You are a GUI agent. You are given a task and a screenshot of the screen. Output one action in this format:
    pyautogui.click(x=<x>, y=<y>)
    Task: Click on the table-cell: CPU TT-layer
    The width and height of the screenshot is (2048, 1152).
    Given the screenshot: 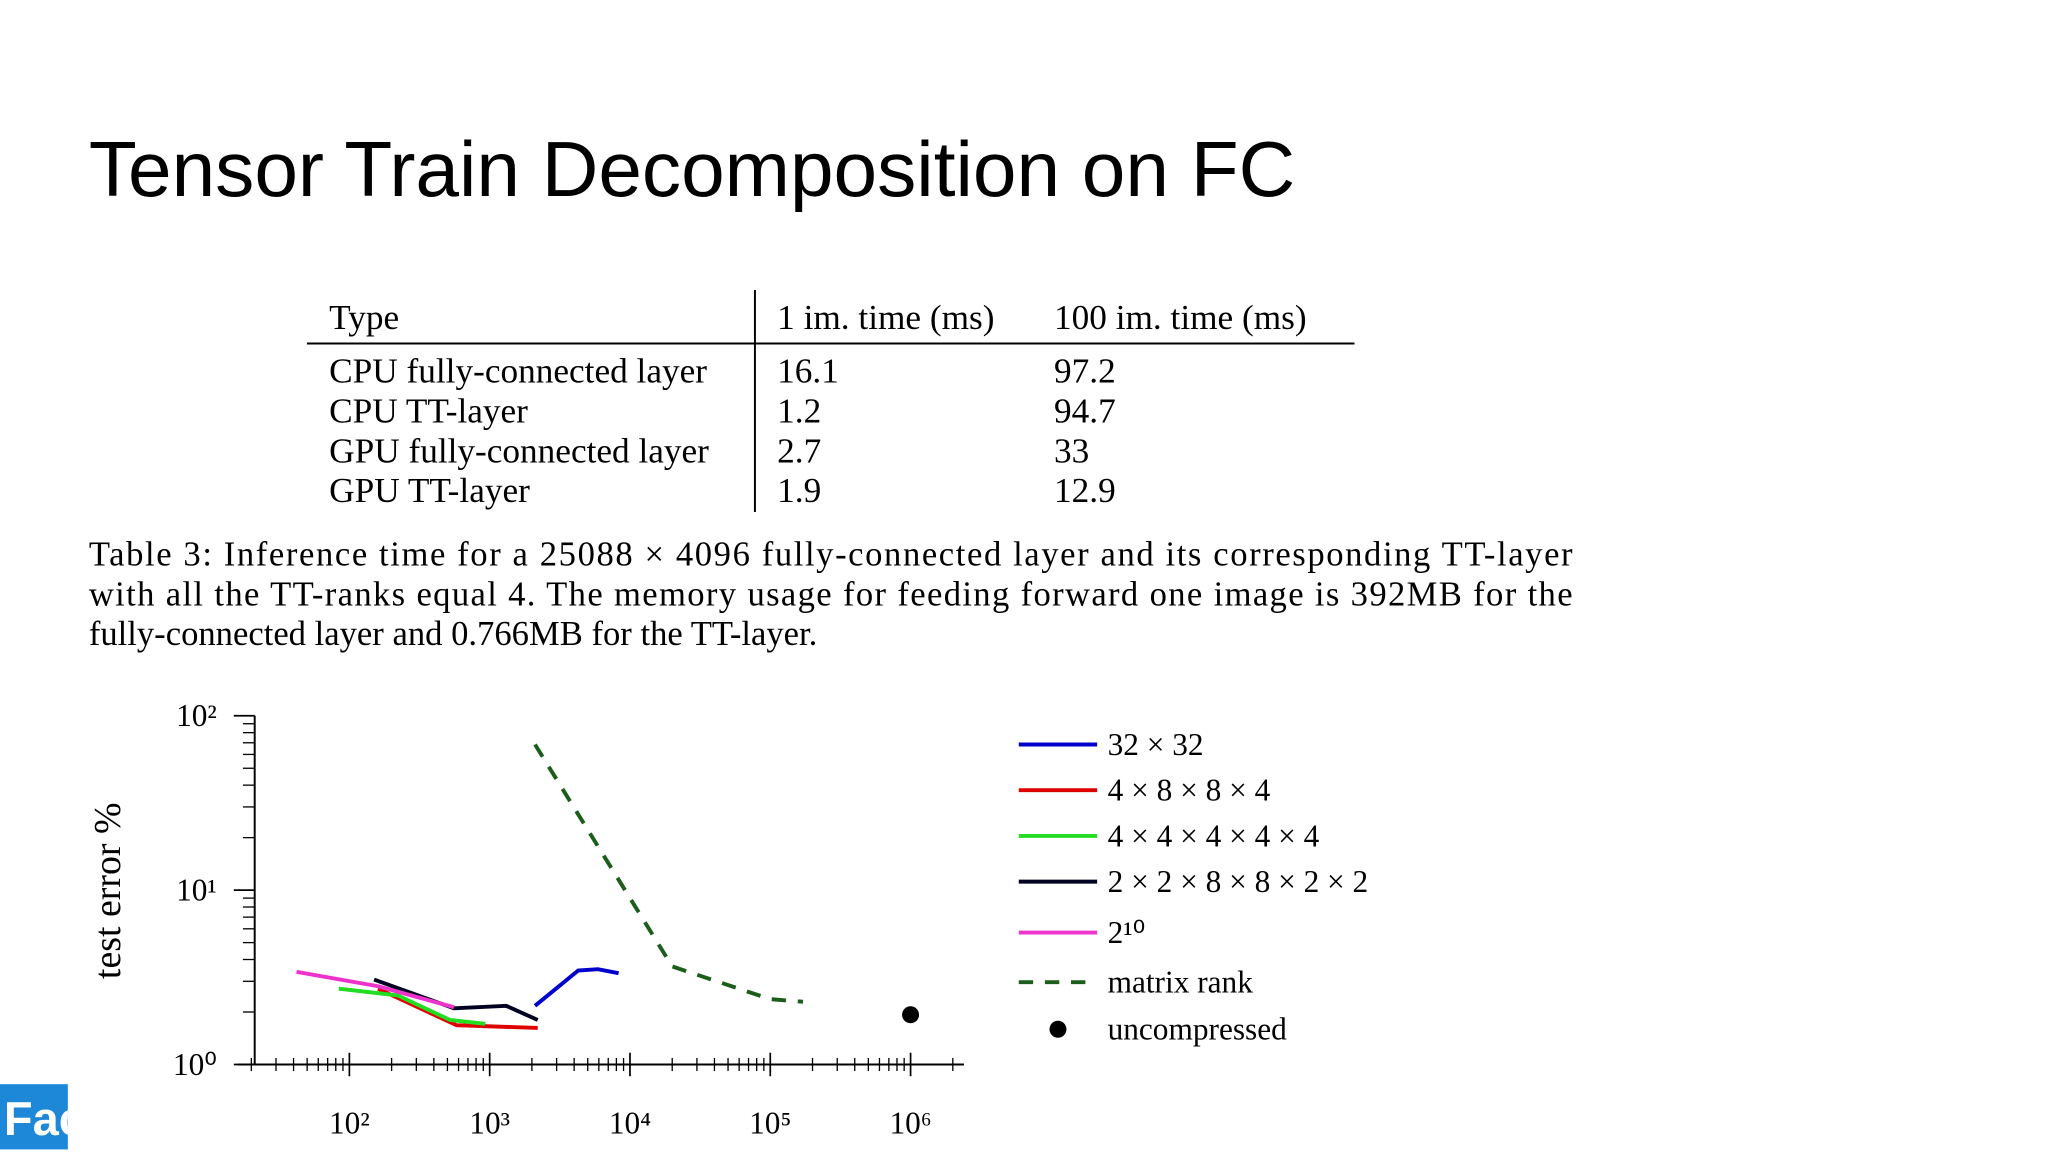 What is the action you would take?
    pyautogui.click(x=428, y=411)
    